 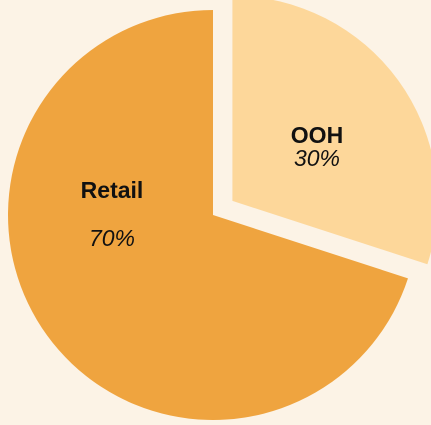 I want to click on slice-value-label: 70%, so click(x=112, y=238).